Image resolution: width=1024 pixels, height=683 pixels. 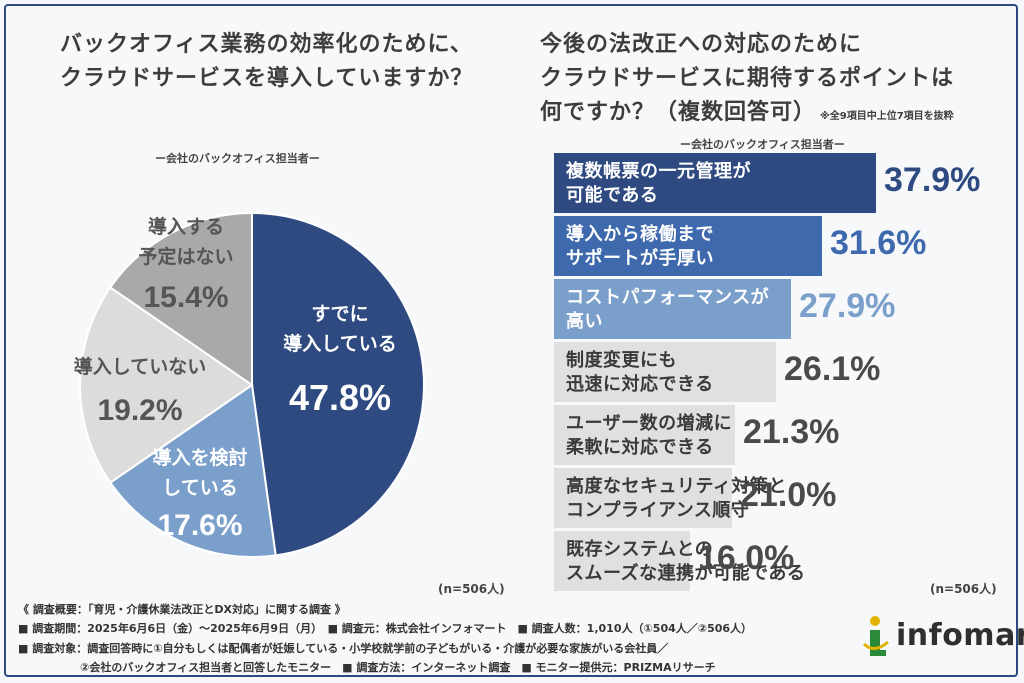 What do you see at coordinates (266, 62) in the screenshot?
I see `left-title: バックオフィス業務の効率化のために、 クラウドサービスを導入していますか？` at bounding box center [266, 62].